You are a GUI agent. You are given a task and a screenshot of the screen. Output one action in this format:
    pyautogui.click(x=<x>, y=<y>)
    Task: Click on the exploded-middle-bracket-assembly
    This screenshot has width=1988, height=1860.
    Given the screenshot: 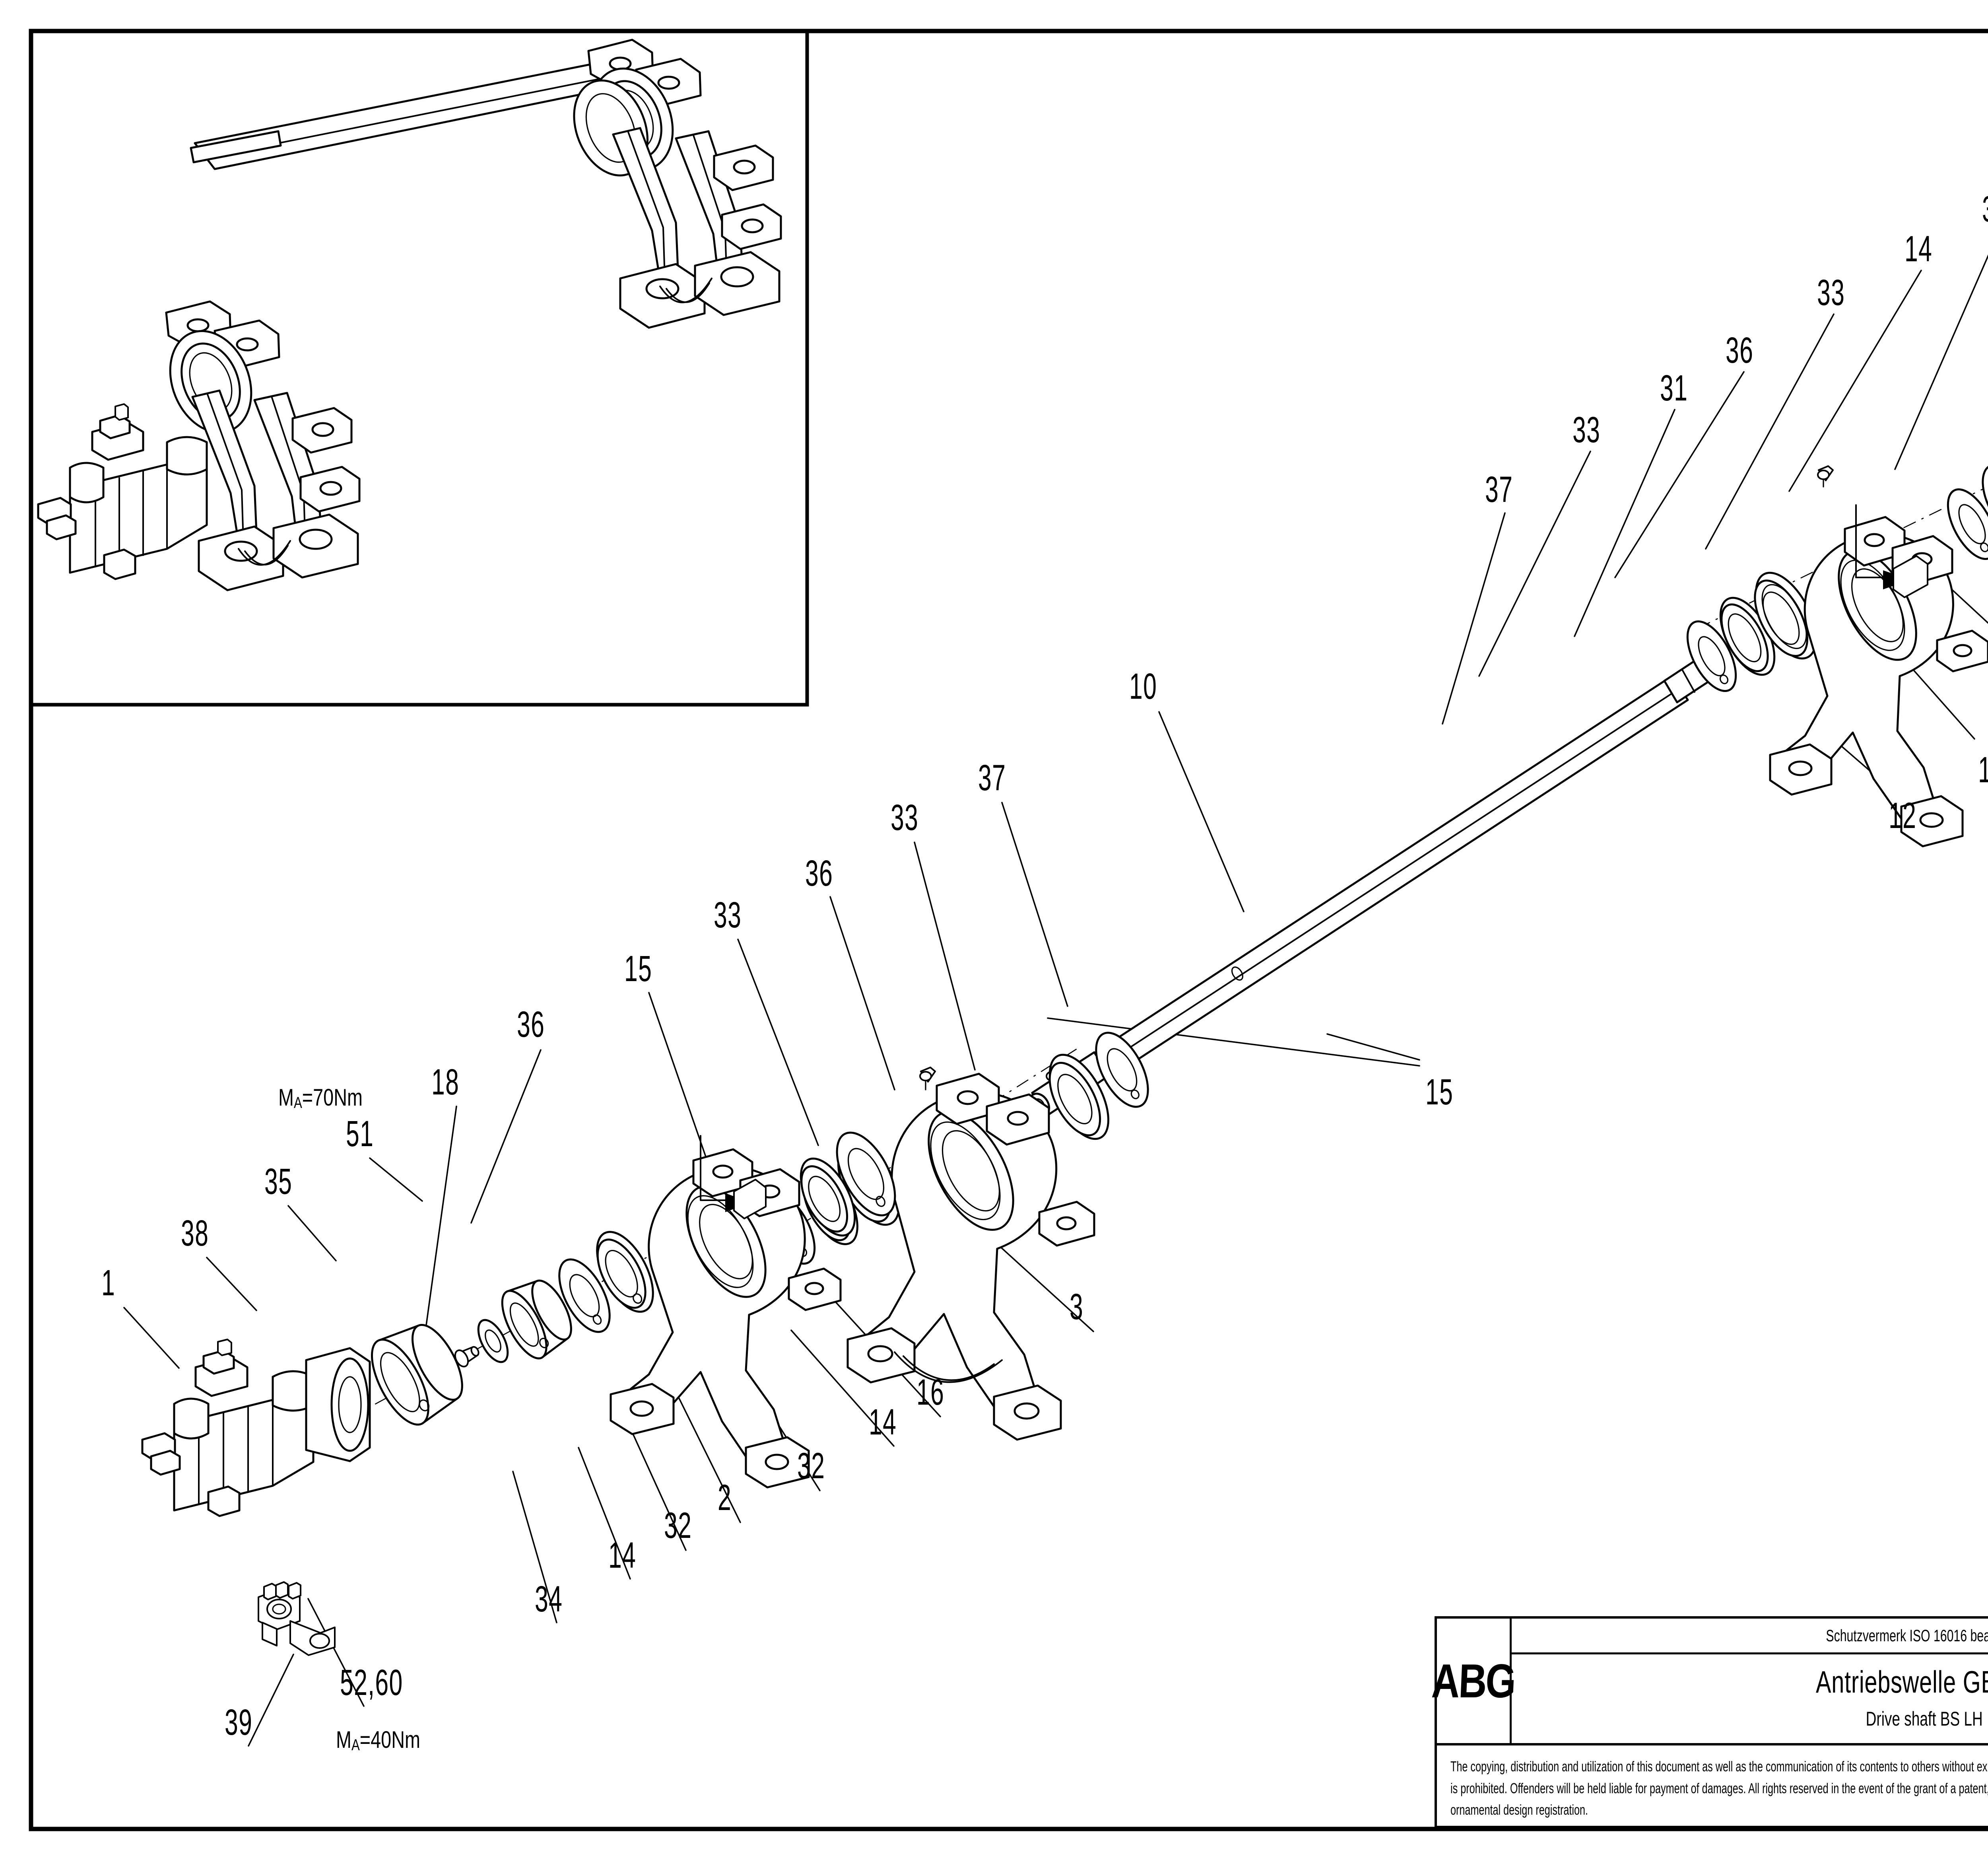 What is the action you would take?
    pyautogui.click(x=957, y=1236)
    